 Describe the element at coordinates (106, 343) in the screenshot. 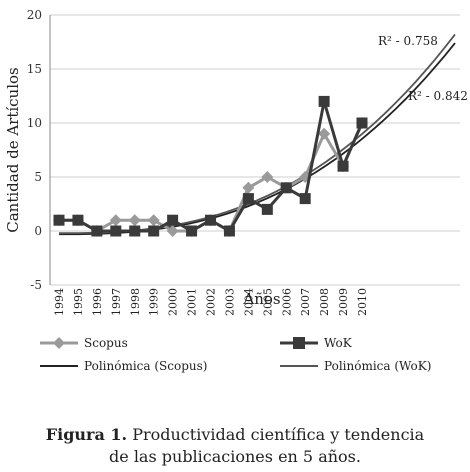

I see `legend-label: Scopus` at that location.